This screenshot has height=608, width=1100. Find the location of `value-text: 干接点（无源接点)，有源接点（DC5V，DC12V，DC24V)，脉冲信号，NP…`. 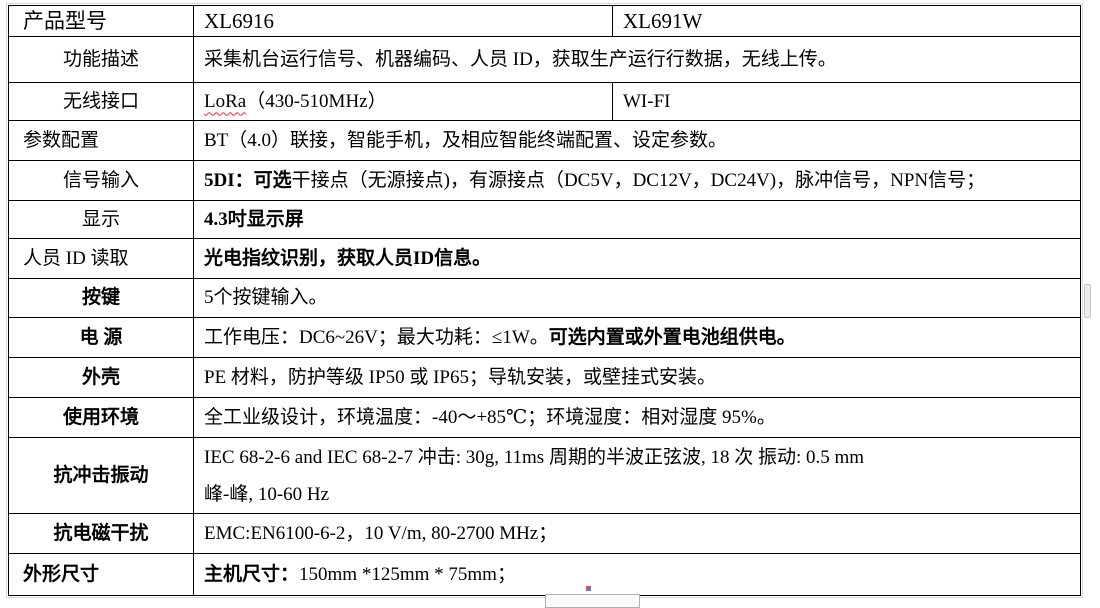

value-text: 干接点（无源接点)，有源接点（DC5V，DC12V，DC24V)，脉冲信号，NP… is located at coordinates (638, 180).